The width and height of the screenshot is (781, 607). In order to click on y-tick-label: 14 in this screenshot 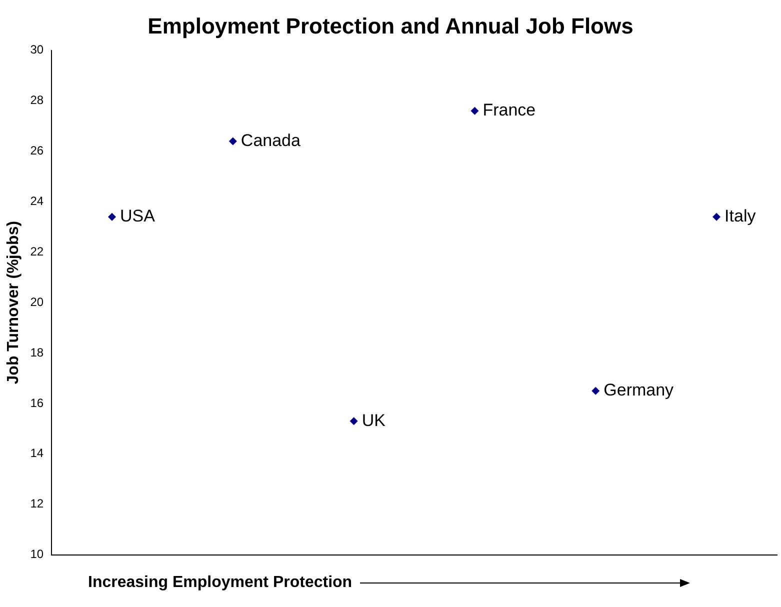, I will do `click(37, 453)`.